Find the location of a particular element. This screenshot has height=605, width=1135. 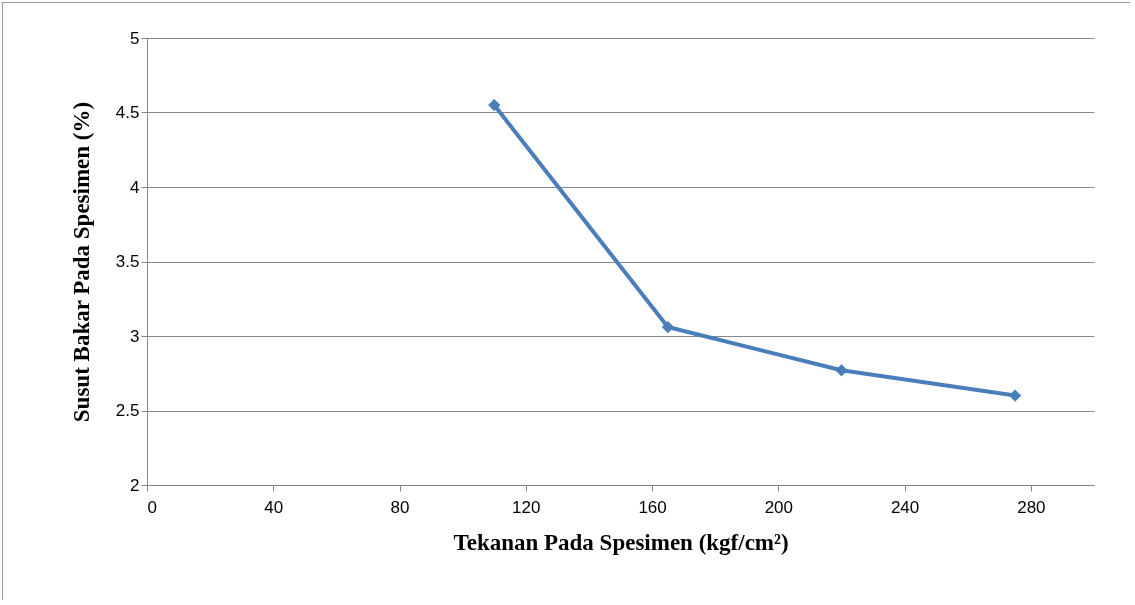

x-tick-label: 280 is located at coordinates (1031, 507).